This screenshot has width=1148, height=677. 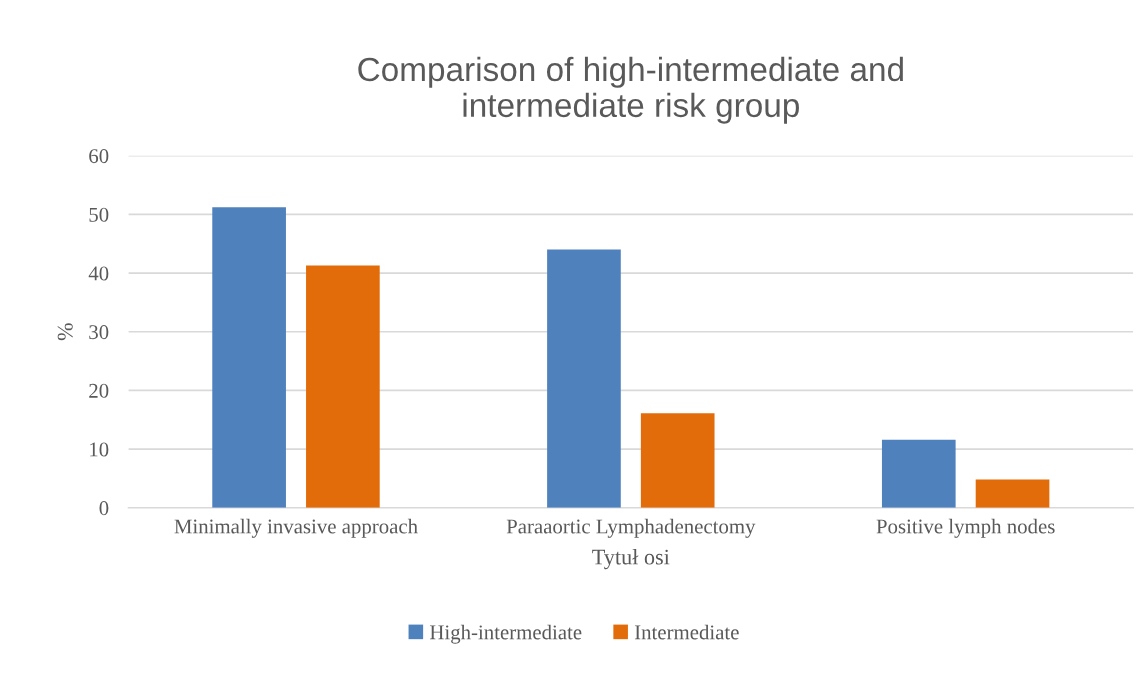 I want to click on x-tick-label: Minimally invasive approach, so click(x=296, y=528).